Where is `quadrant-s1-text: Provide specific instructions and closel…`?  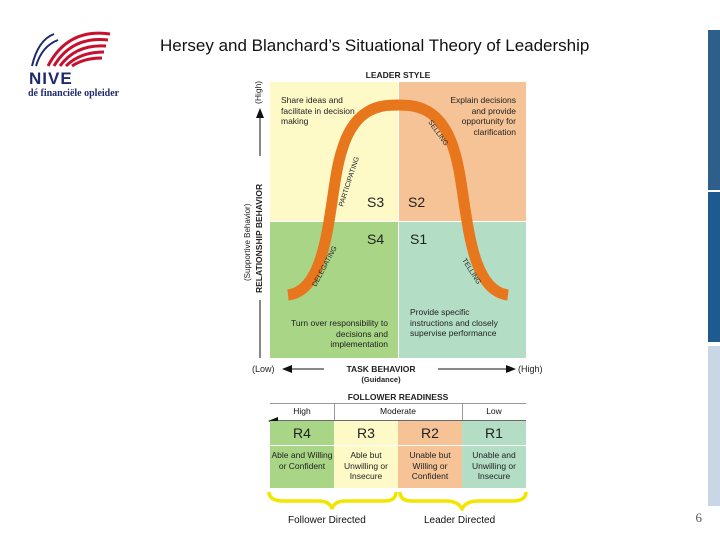 quadrant-s1-text: Provide specific instructions and closel… is located at coordinates (454, 322).